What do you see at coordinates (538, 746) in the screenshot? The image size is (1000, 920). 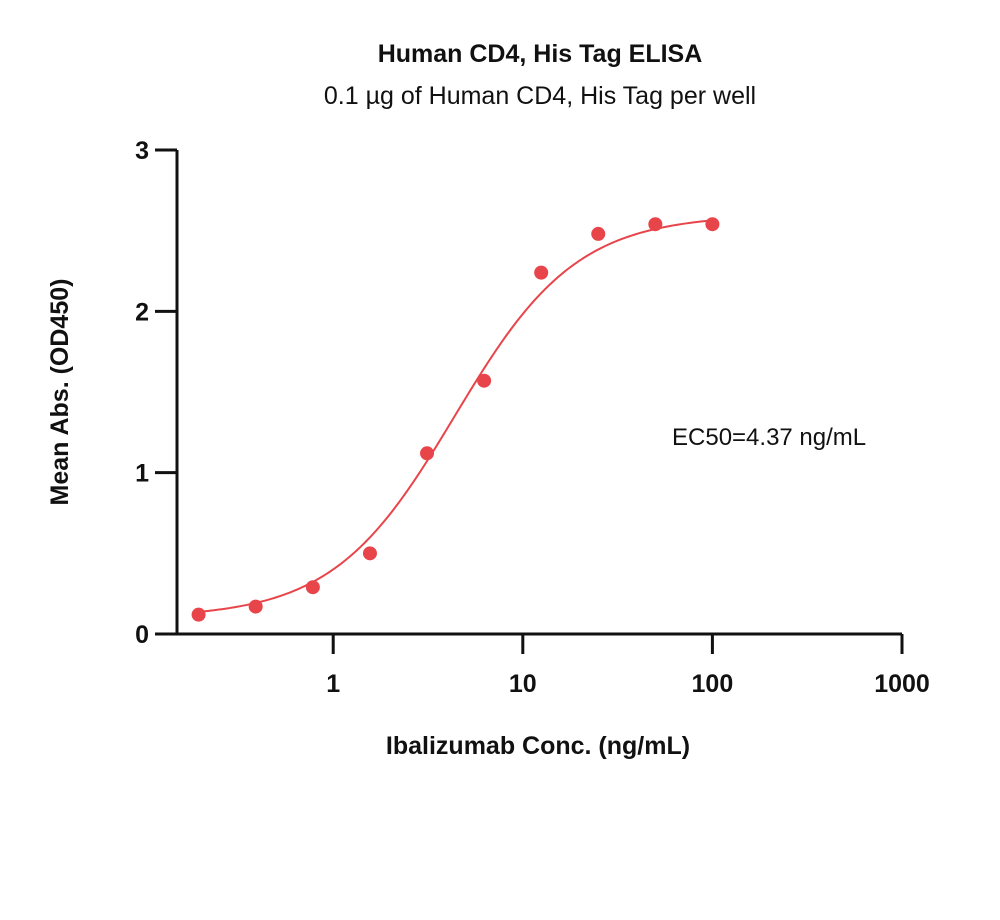 I see `x-axis-label: Ibalizumab Conc. (ng/mL)` at bounding box center [538, 746].